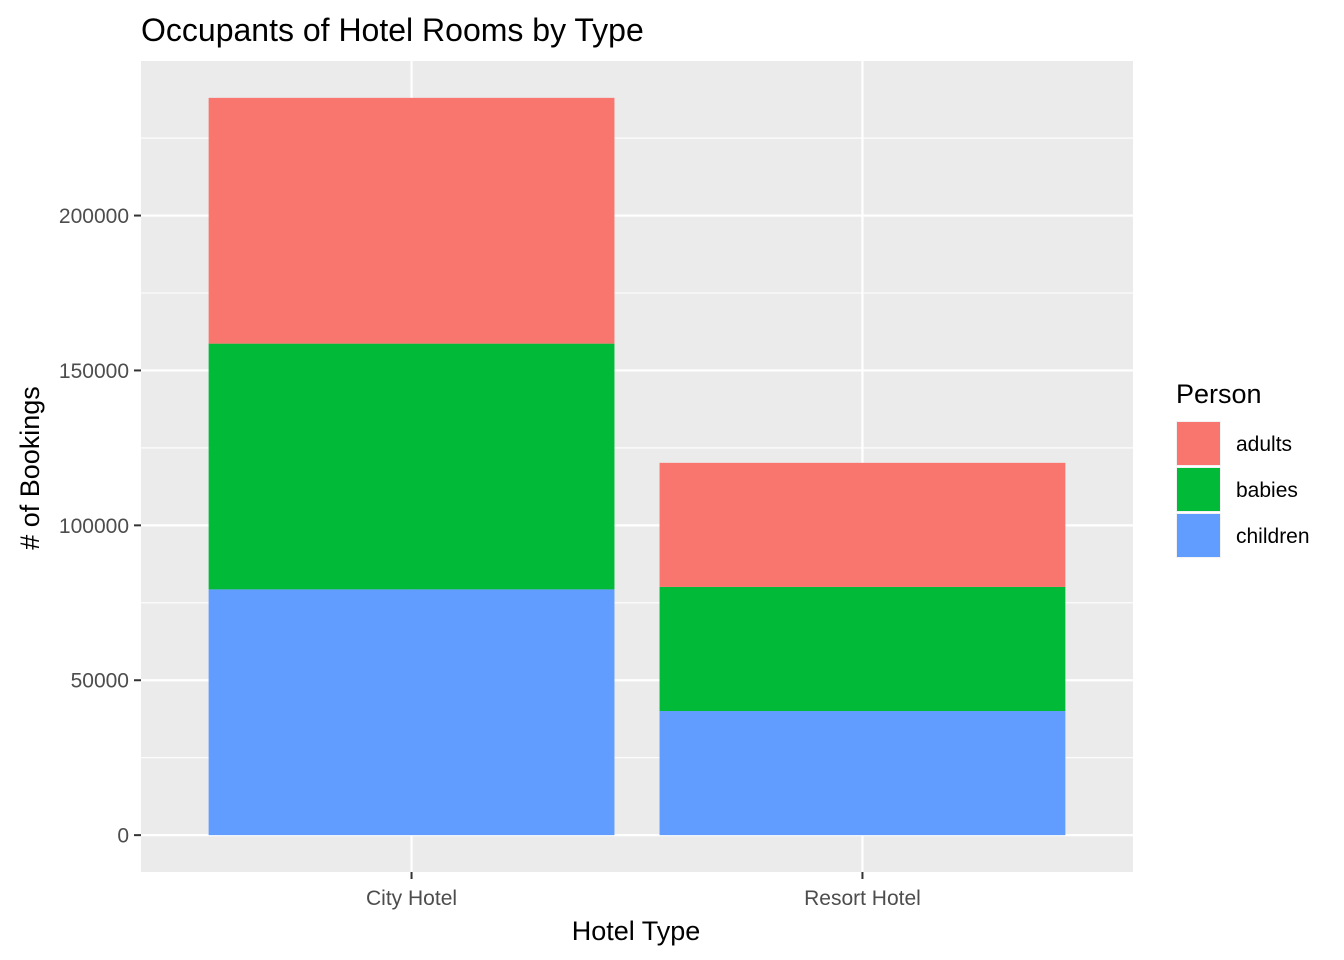 The height and width of the screenshot is (960, 1344). I want to click on x-axis-title: Hotel Type, so click(636, 931).